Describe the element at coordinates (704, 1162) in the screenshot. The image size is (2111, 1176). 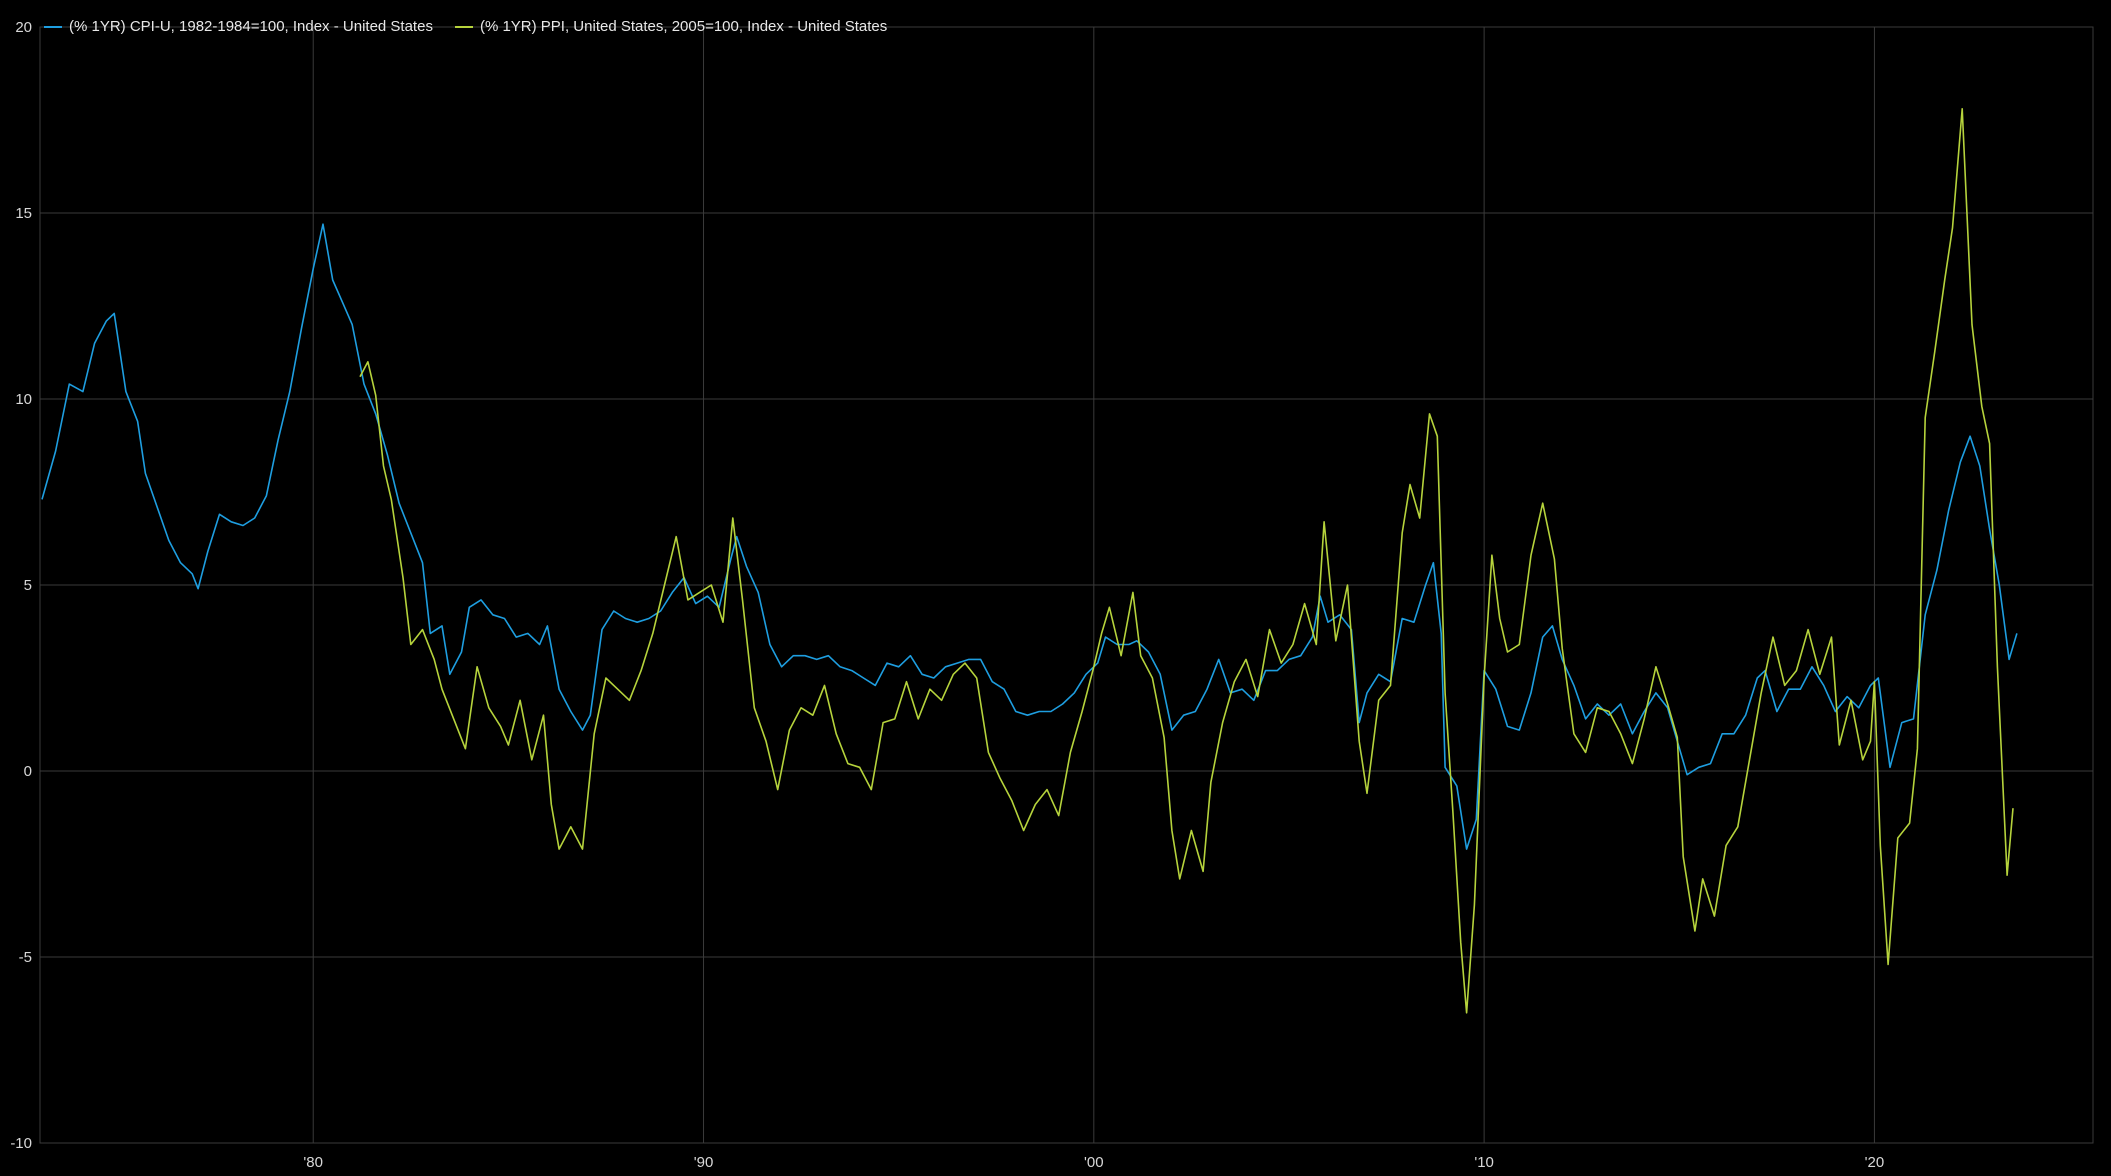
I see `x-tick-label: '90` at that location.